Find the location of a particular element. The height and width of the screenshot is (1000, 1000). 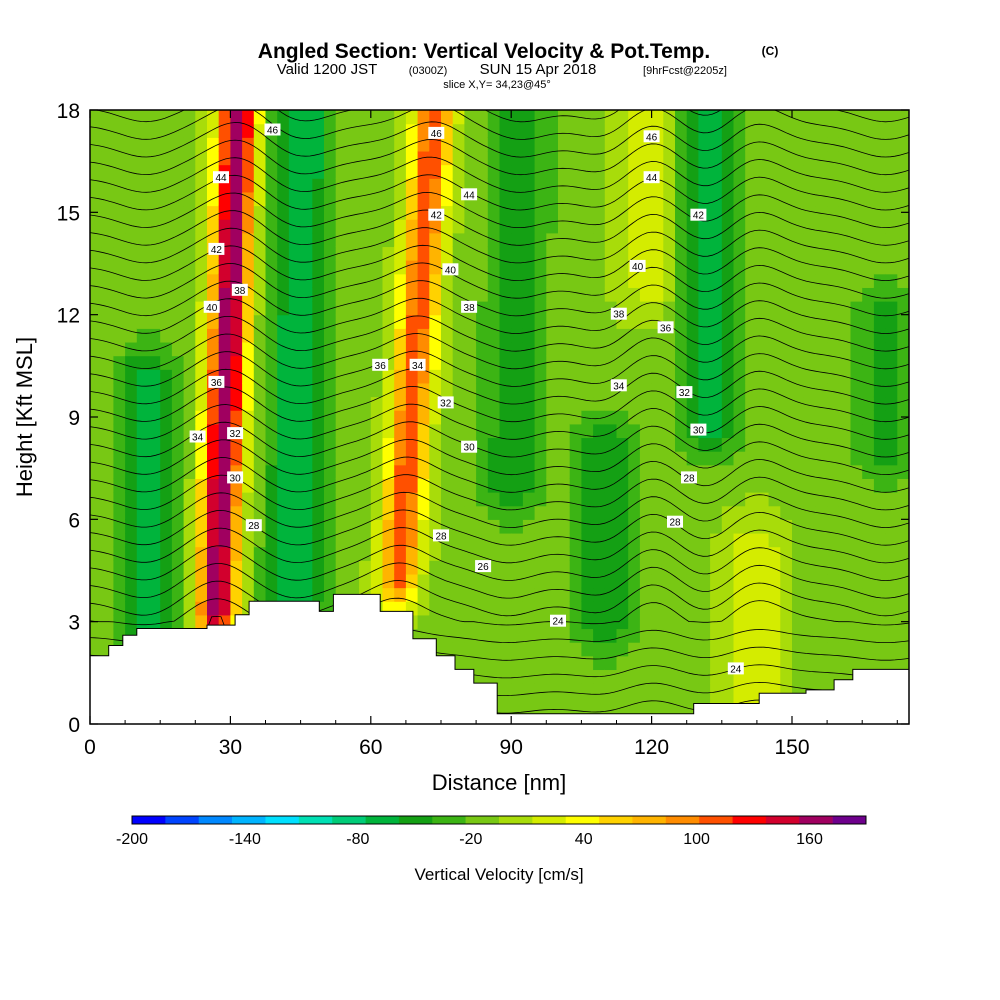

y-tick-label: 9 is located at coordinates (74, 418).